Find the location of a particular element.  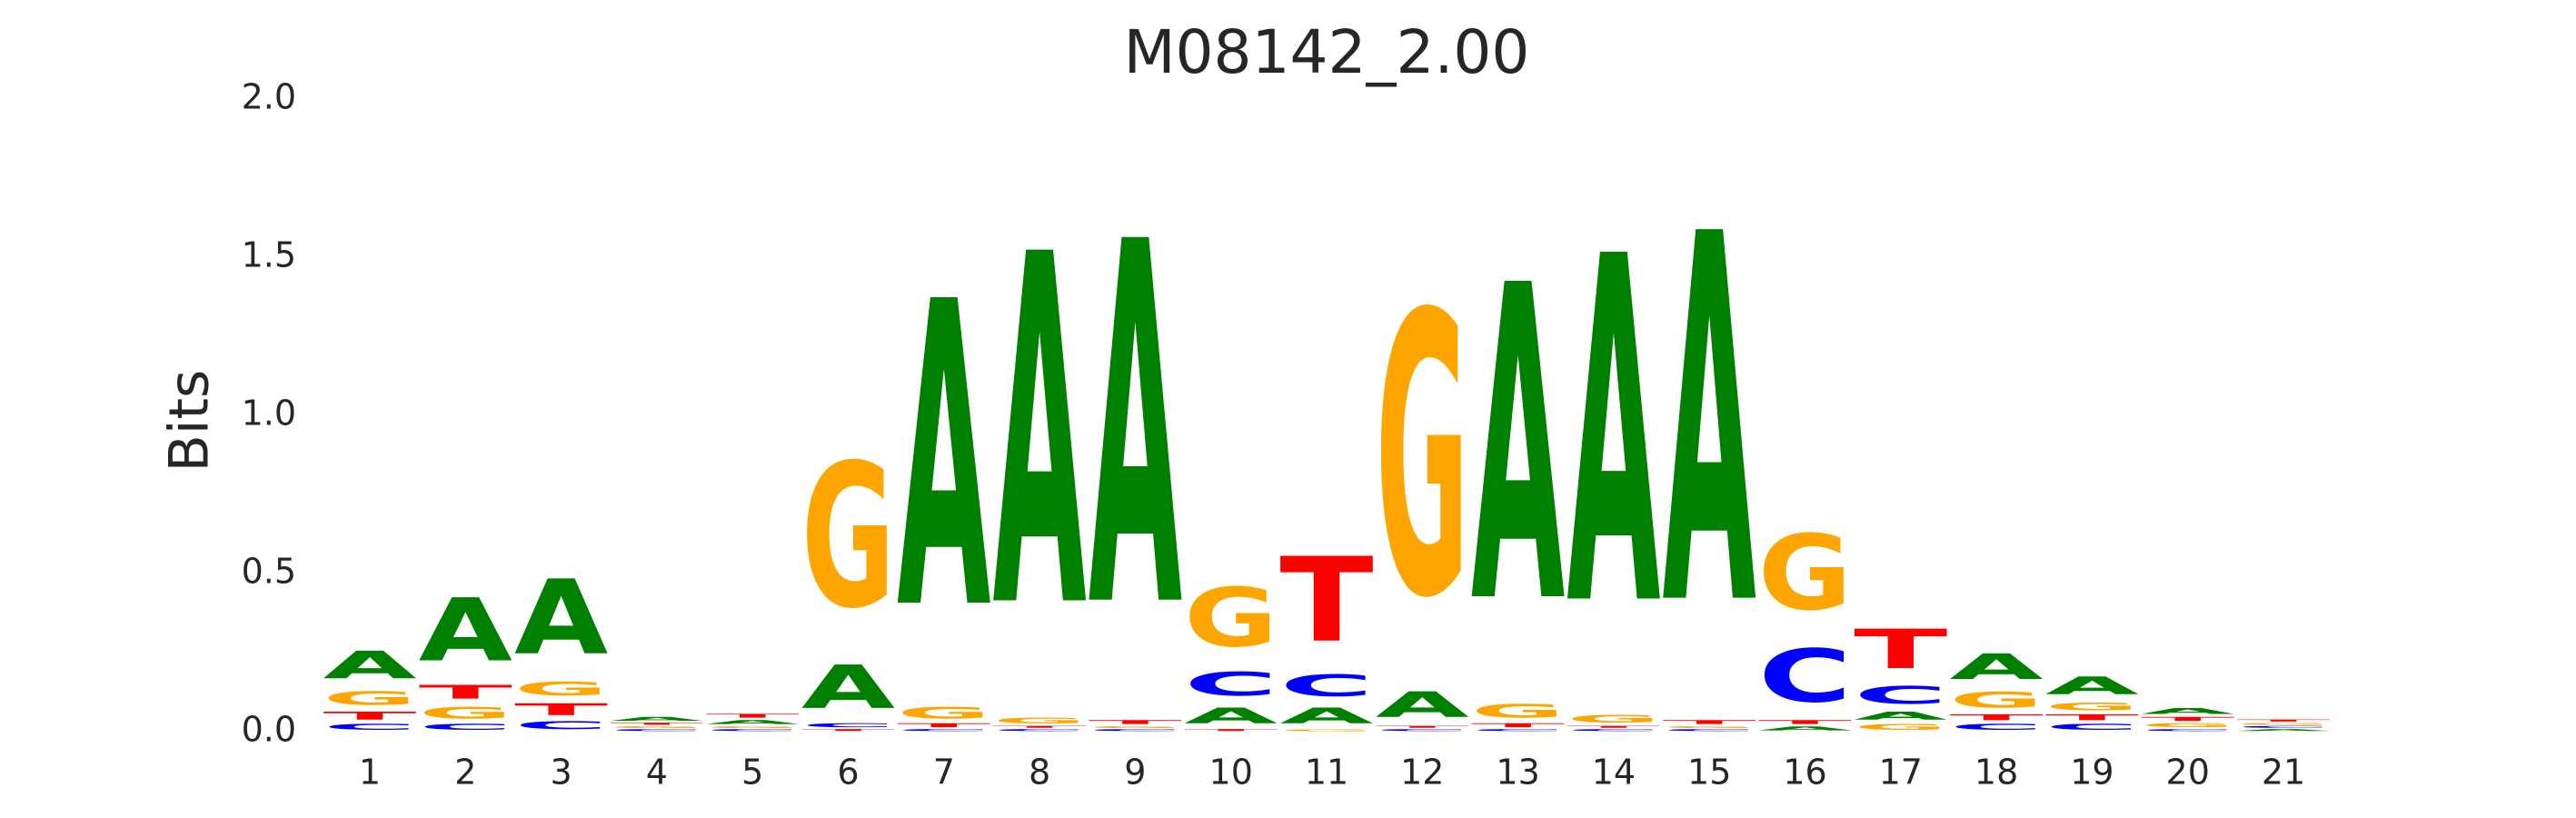

x-tick-label: 7 is located at coordinates (944, 773).